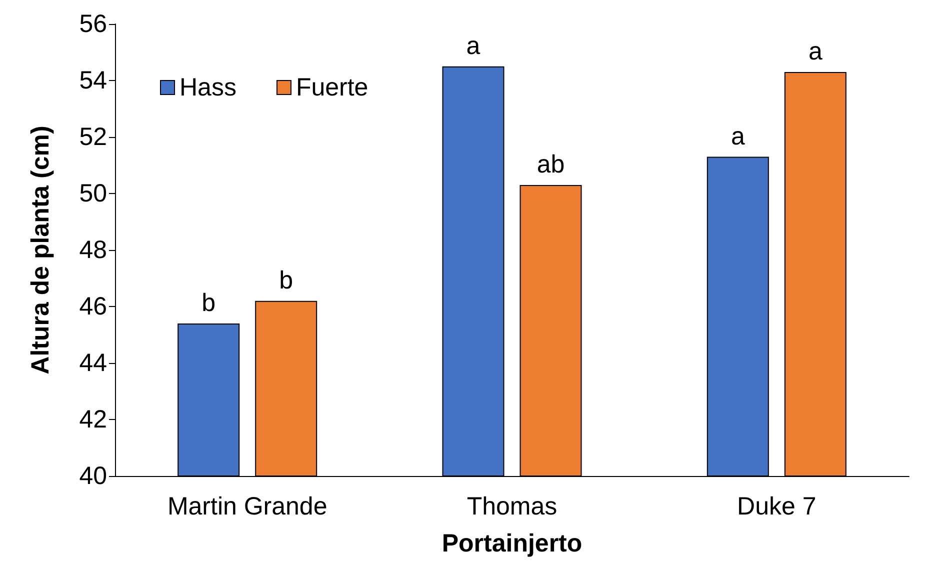 The width and height of the screenshot is (934, 576). What do you see at coordinates (332, 88) in the screenshot?
I see `legend-label: Fuerte` at bounding box center [332, 88].